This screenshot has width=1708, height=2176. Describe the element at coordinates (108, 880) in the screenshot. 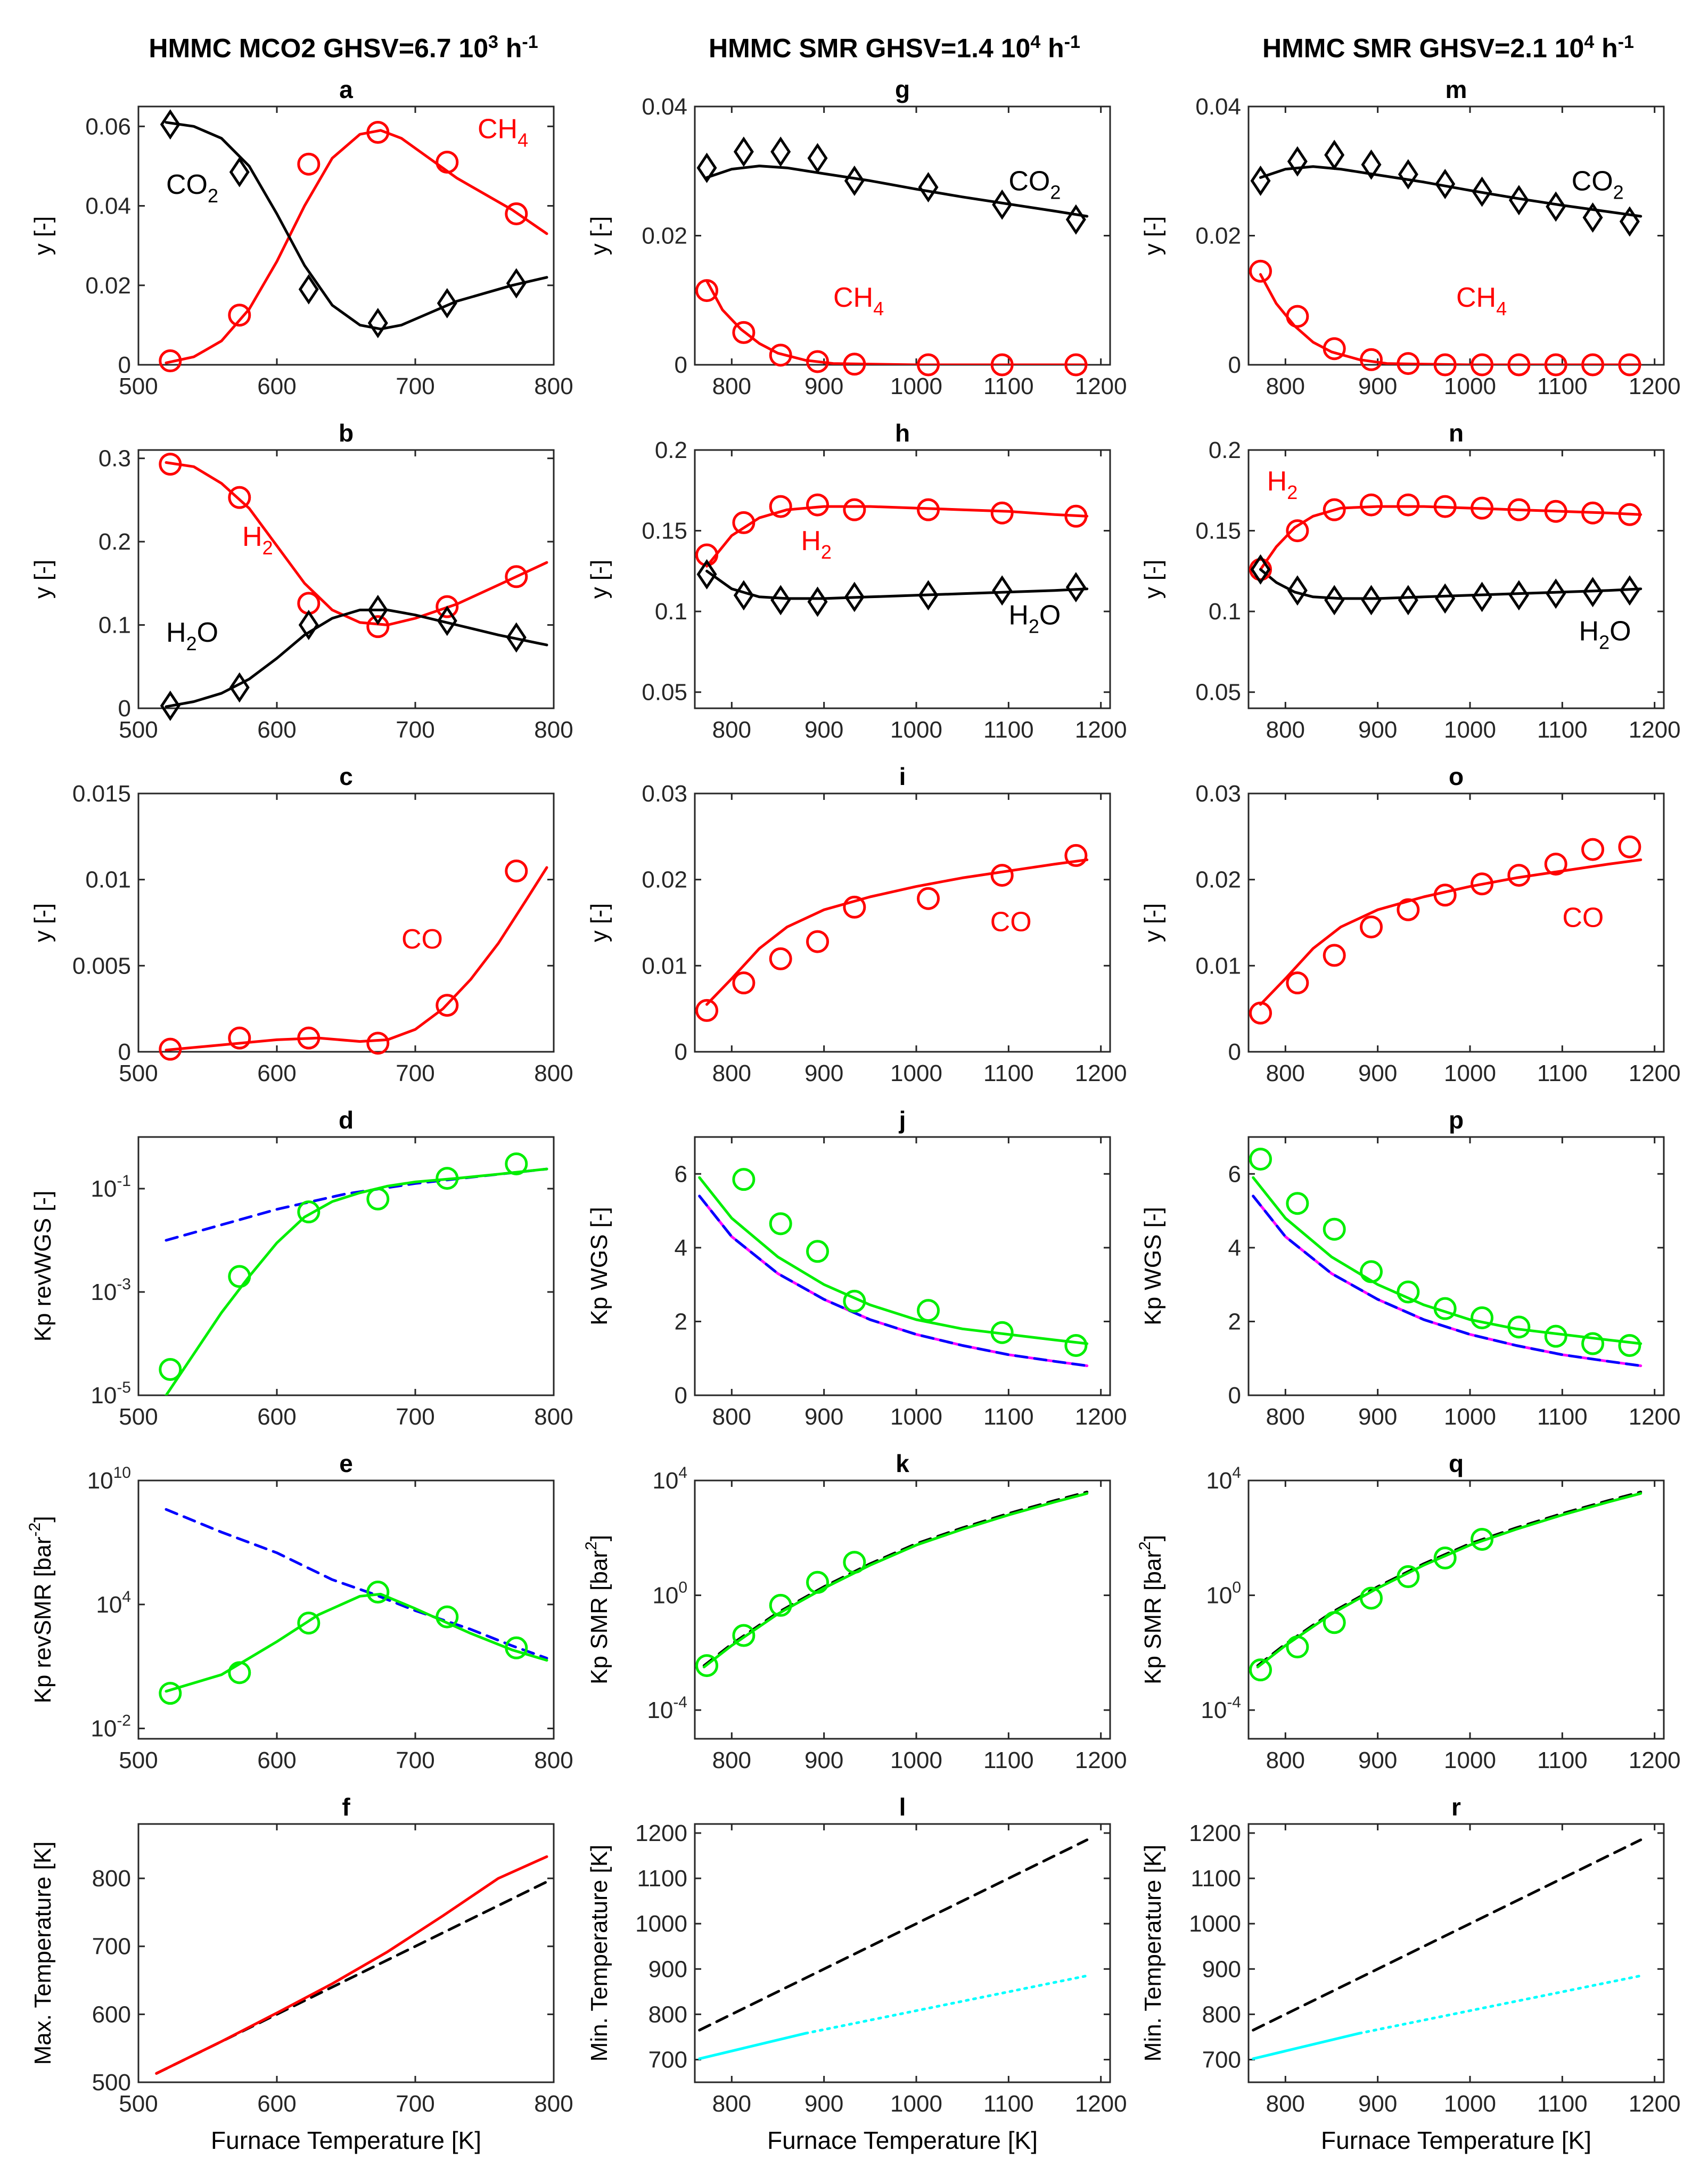

I see `y-tick-base: 0.01` at that location.